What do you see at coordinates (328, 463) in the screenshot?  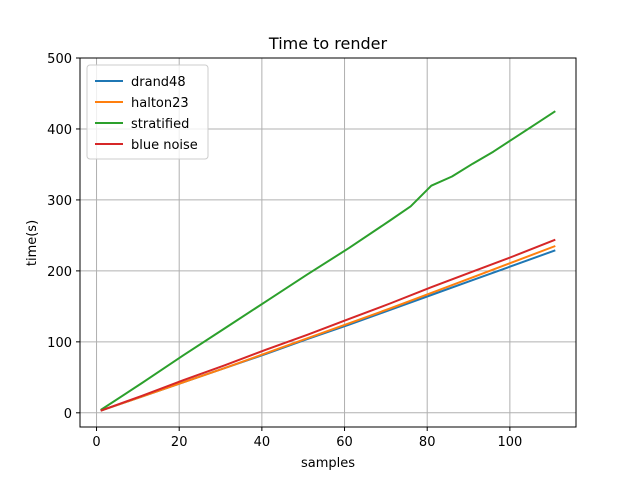 I see `x-axis-label: samples` at bounding box center [328, 463].